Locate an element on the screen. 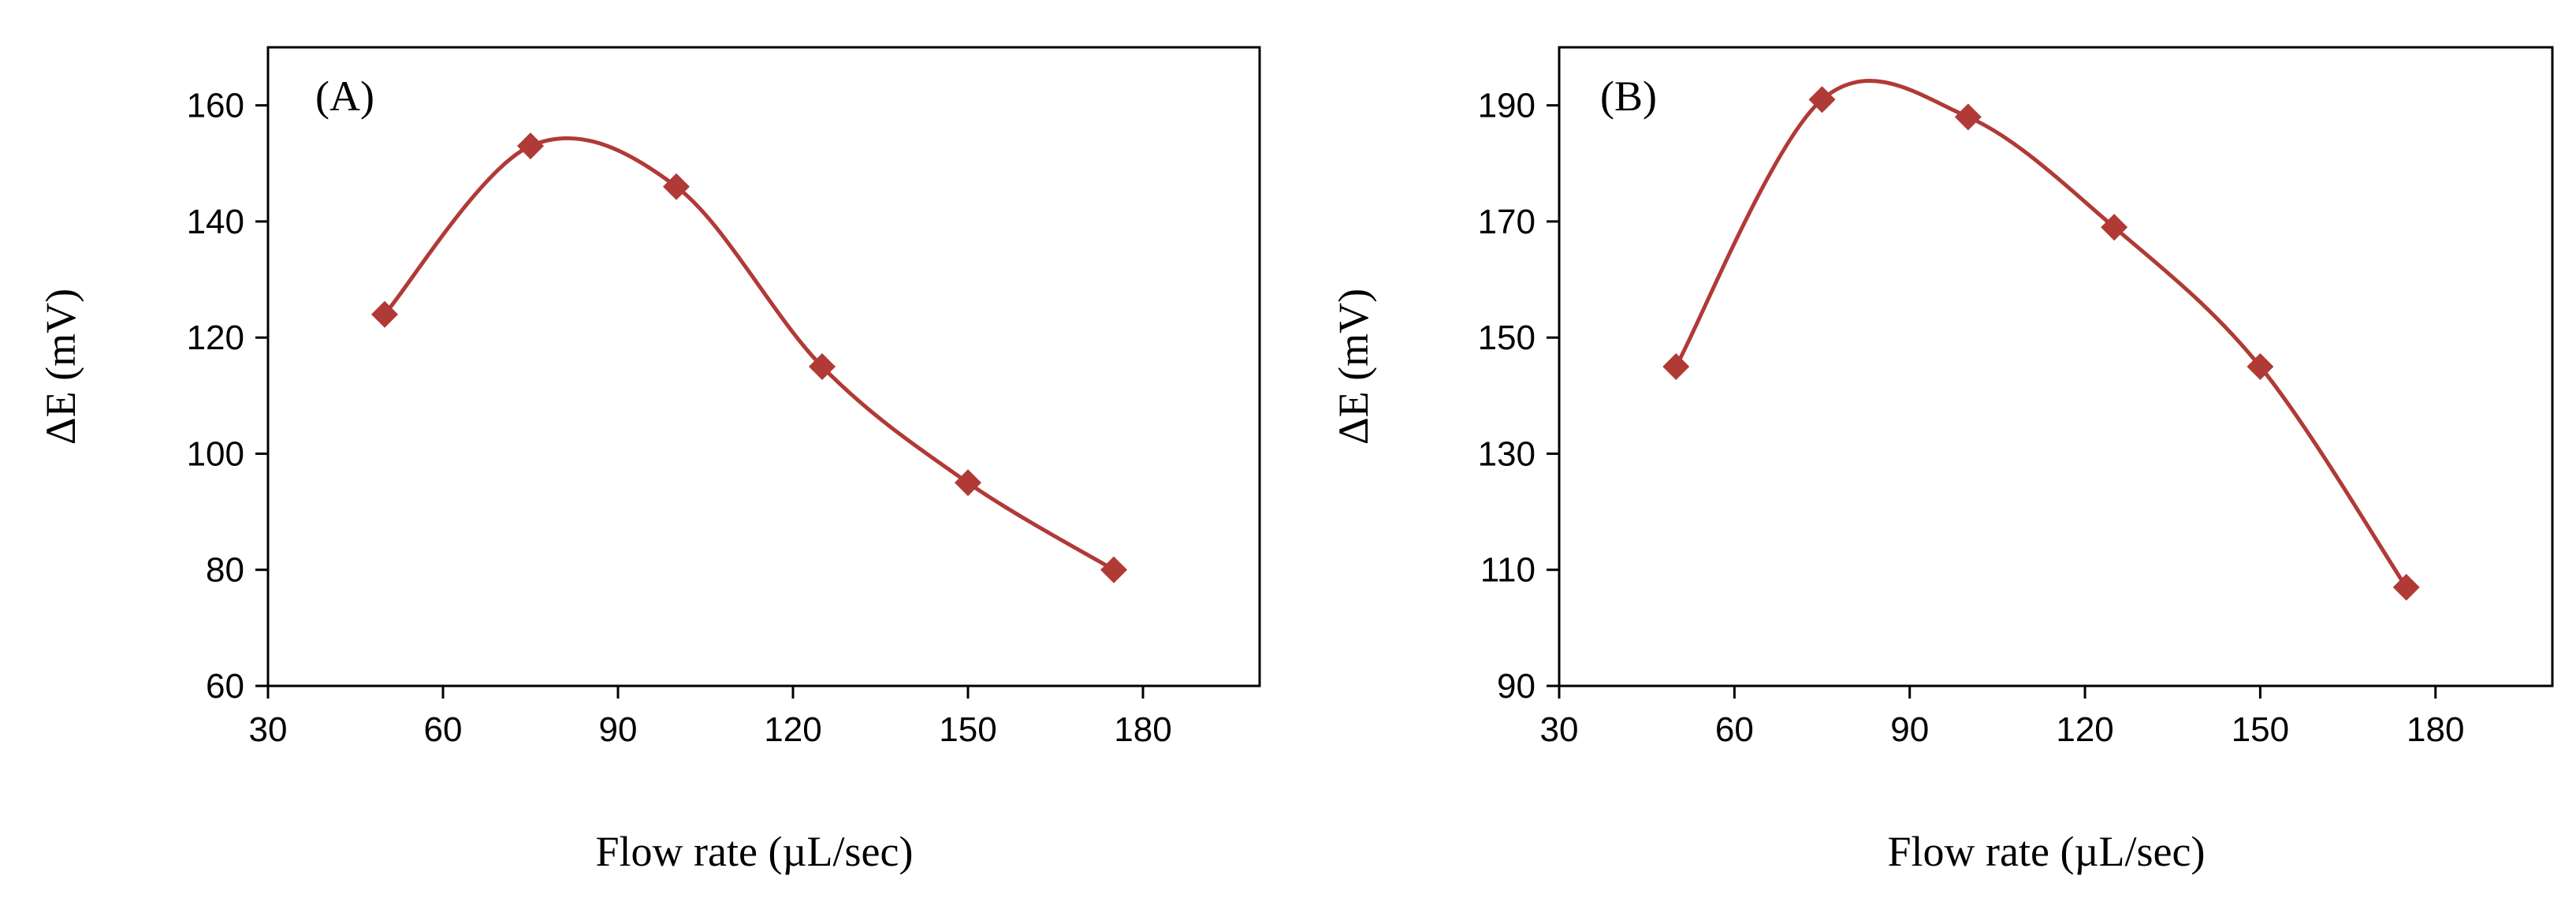  y-tick-label: 170 is located at coordinates (1507, 222).